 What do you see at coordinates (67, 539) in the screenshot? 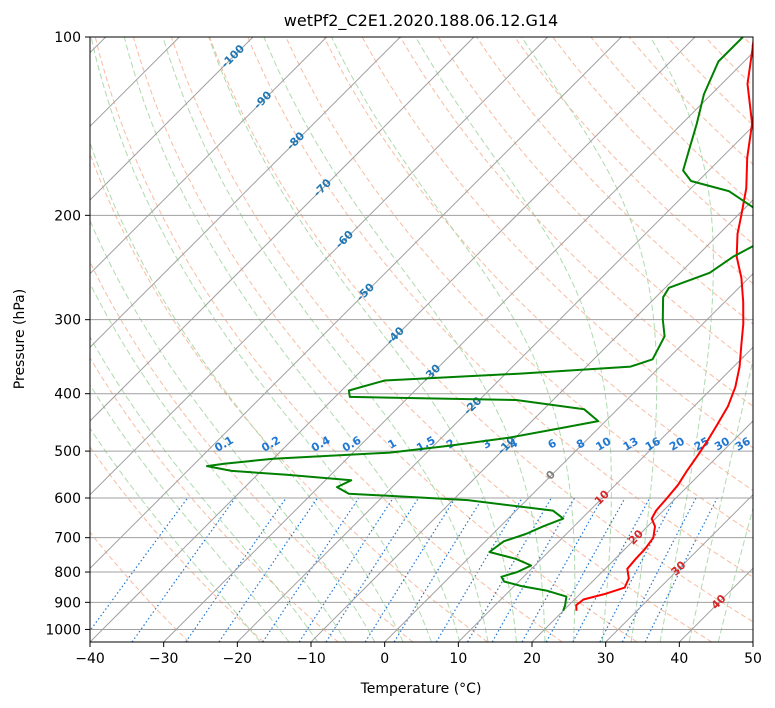
I see `y-tick-label: 700` at bounding box center [67, 539].